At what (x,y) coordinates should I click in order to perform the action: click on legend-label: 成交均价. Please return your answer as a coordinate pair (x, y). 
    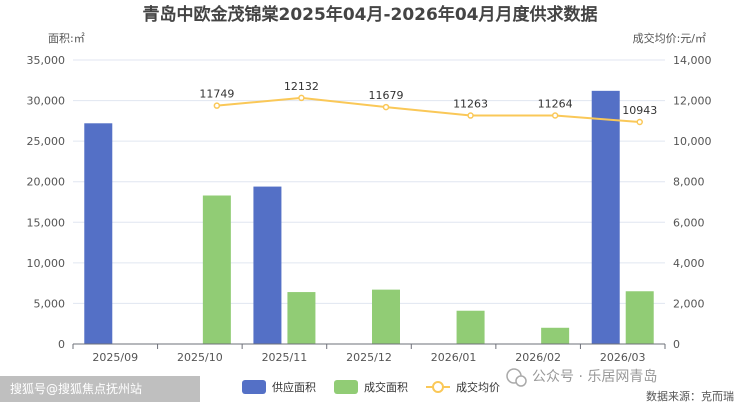
    Looking at the image, I should click on (478, 387).